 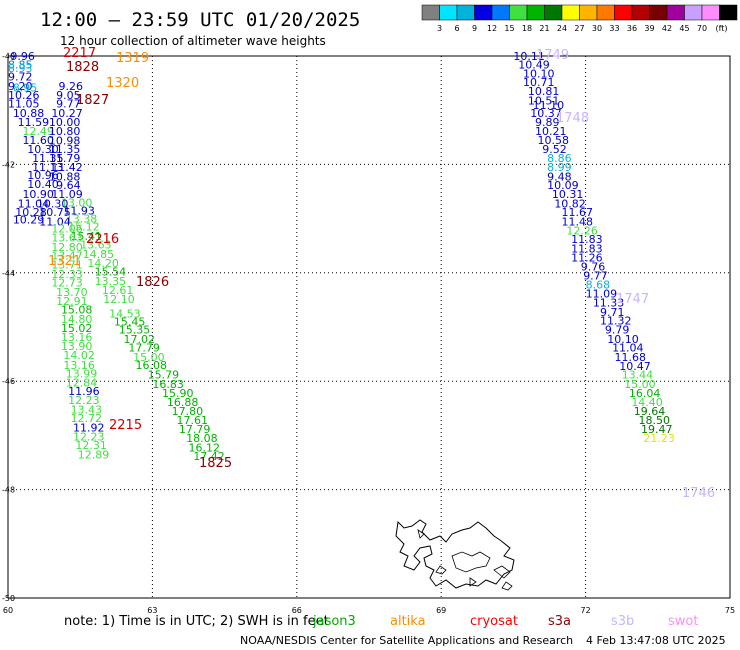 I want to click on legend-label: 12, so click(x=492, y=28).